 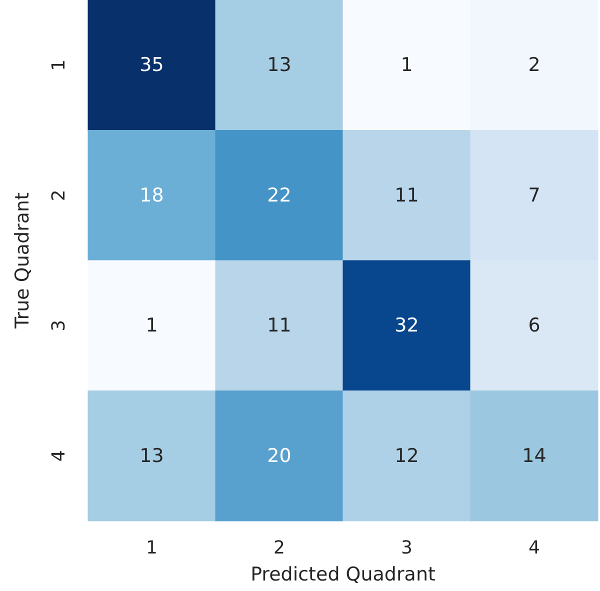 I want to click on data-label: 6, so click(x=534, y=325).